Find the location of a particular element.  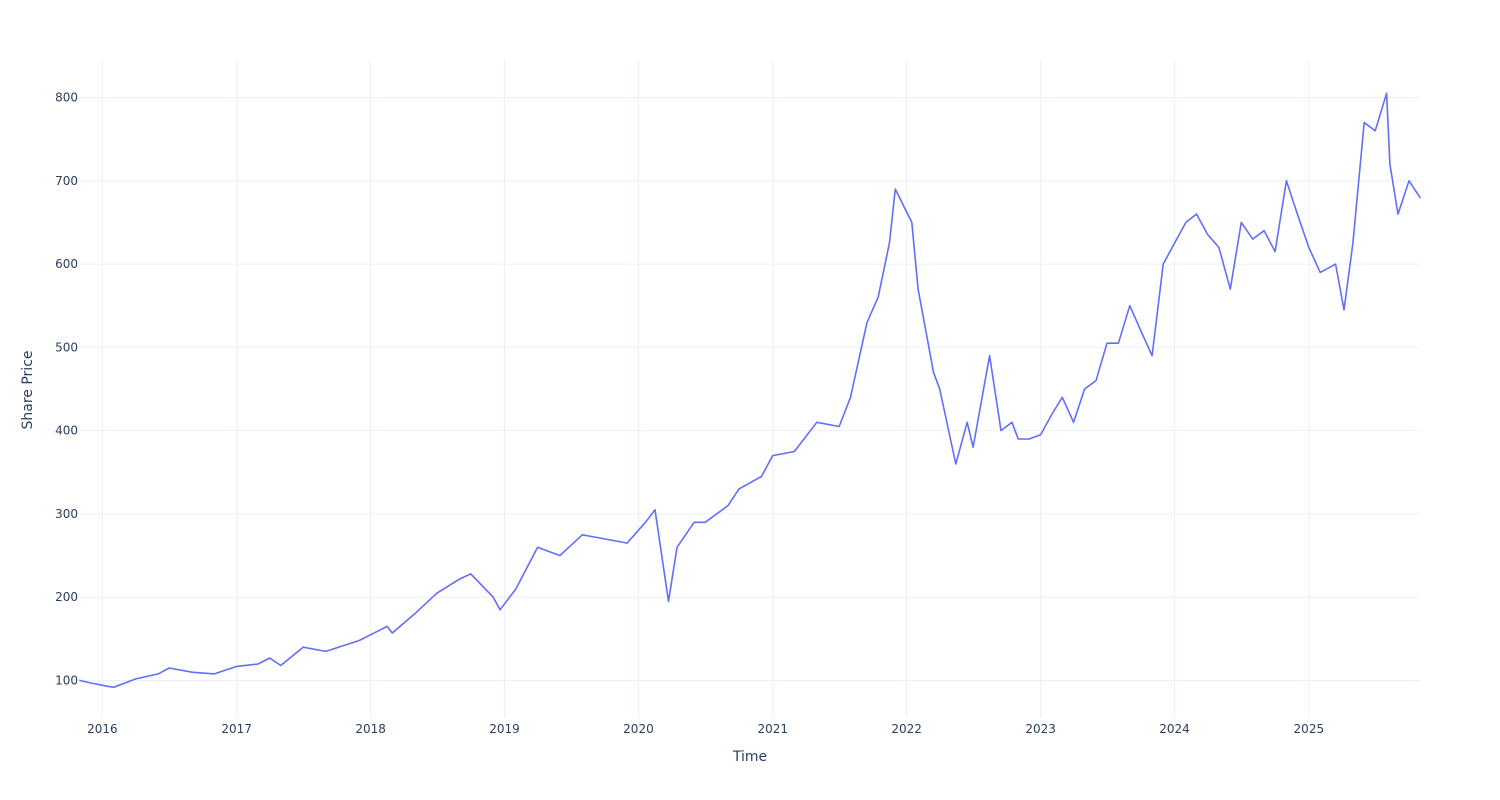

y-tick-label: 200 is located at coordinates (66, 597).